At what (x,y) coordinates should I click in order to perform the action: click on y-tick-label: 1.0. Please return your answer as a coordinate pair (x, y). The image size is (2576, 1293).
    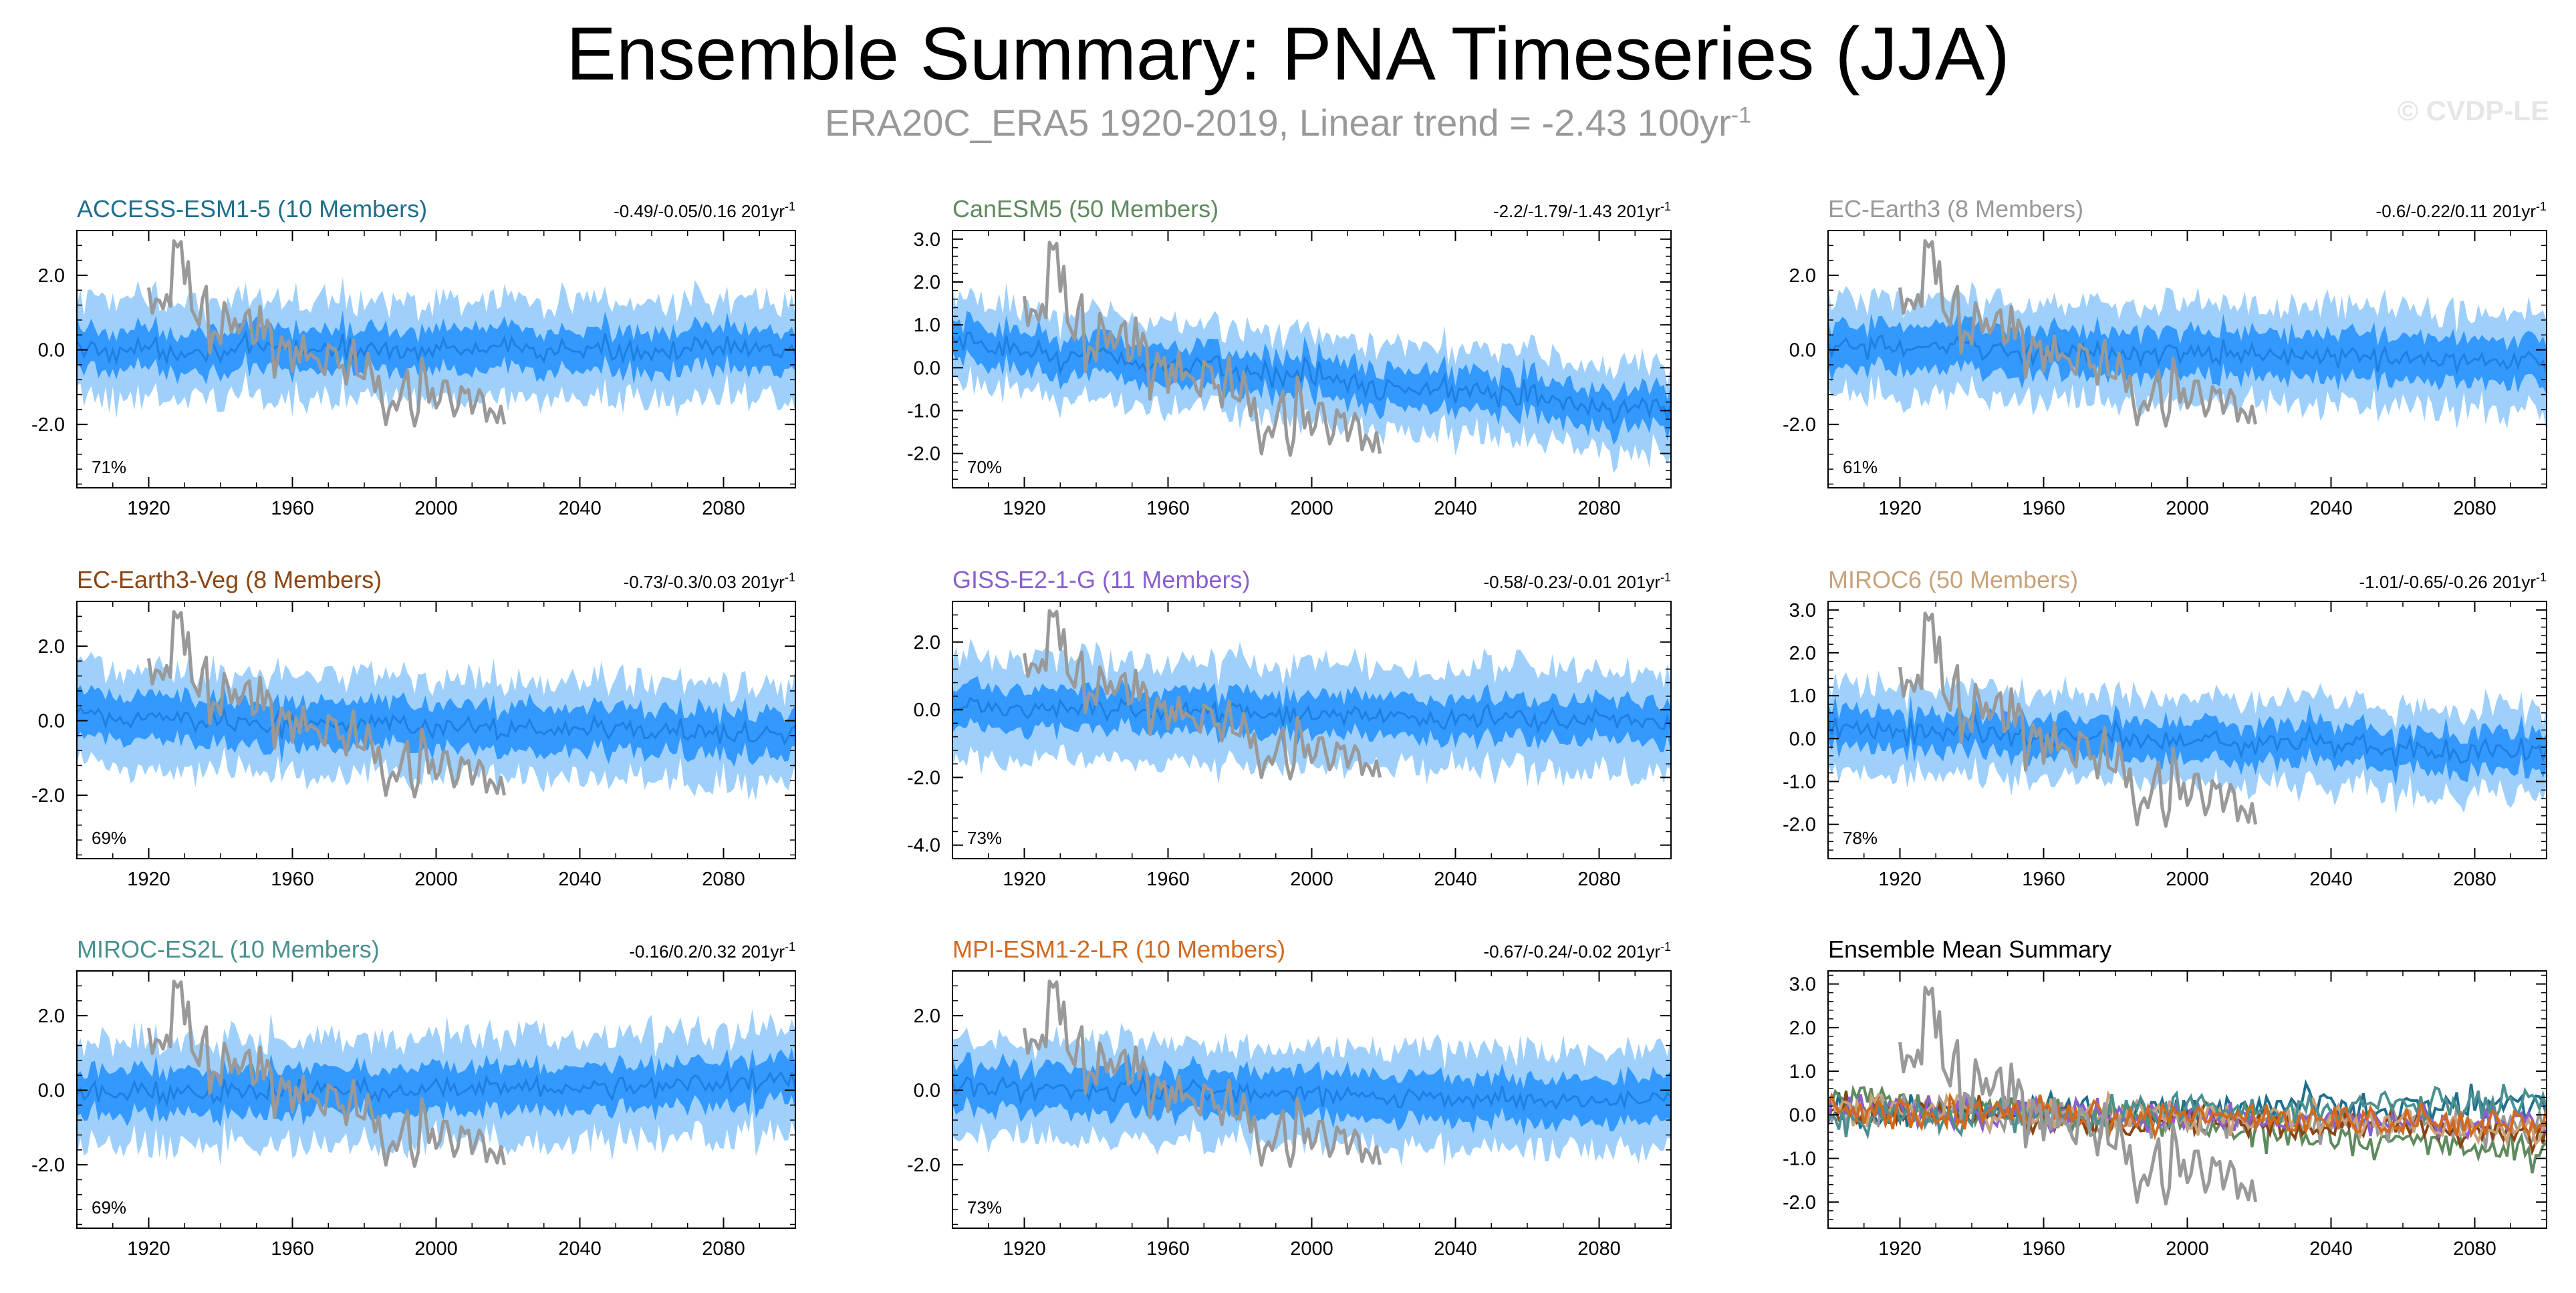
    Looking at the image, I should click on (927, 325).